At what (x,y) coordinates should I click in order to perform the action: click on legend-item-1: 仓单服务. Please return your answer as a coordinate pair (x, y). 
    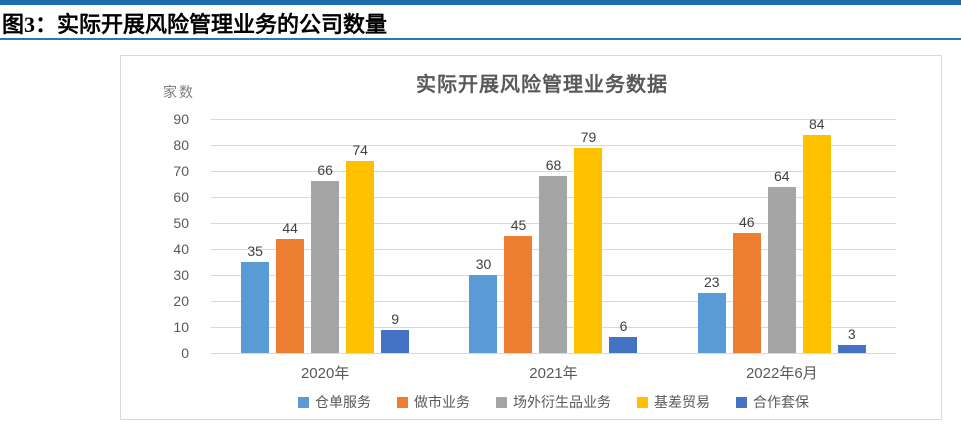
    Looking at the image, I should click on (334, 402).